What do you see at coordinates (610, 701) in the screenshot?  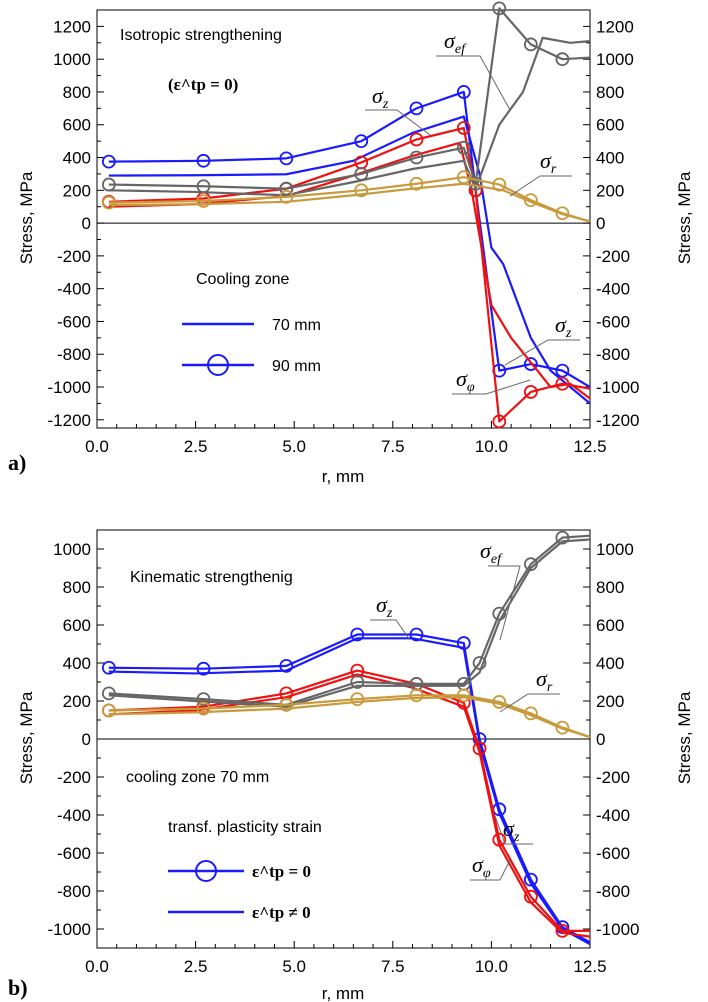 I see `ytick-label-right-b: 200` at bounding box center [610, 701].